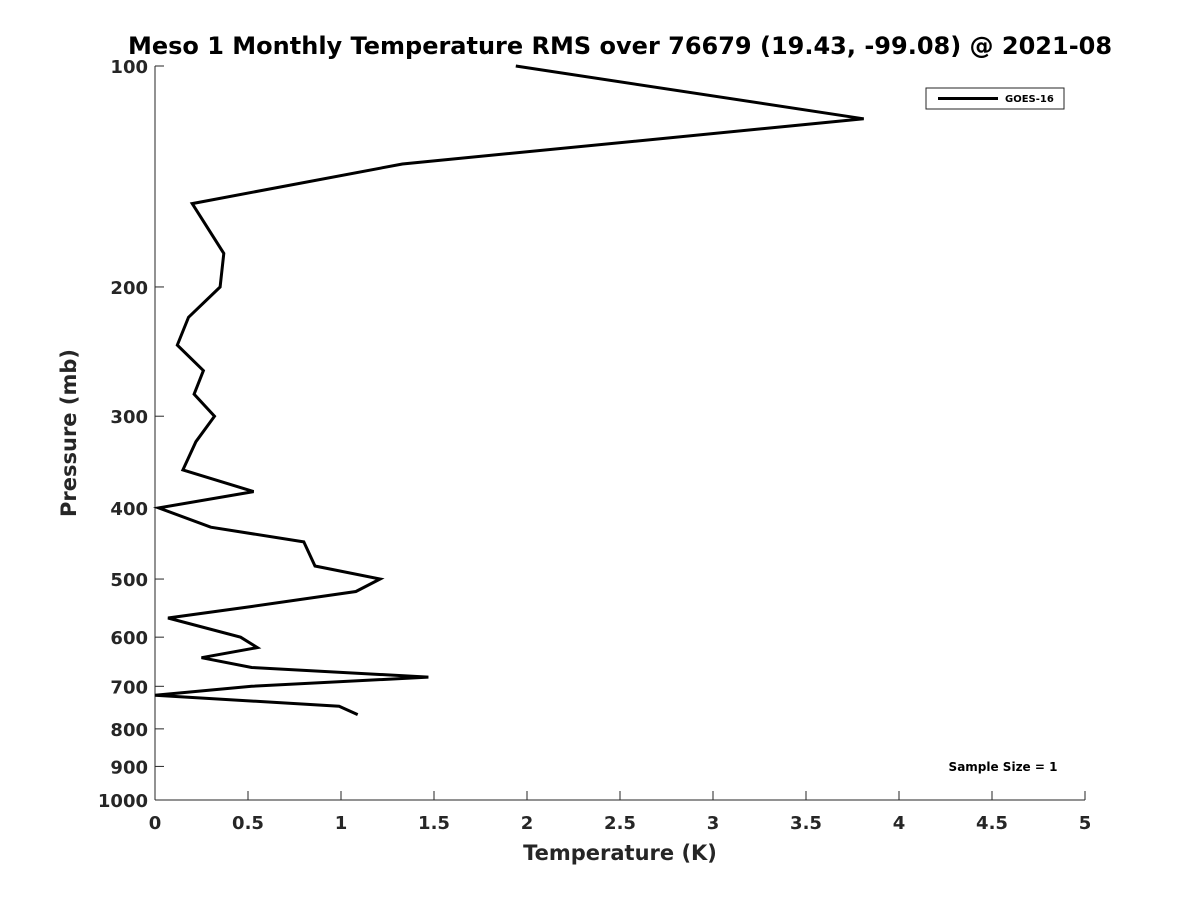  I want to click on x-axis-ticks: 0 0.5 1 1.5 2 2.5 3 3.5 4 4.5 5, so click(620, 812).